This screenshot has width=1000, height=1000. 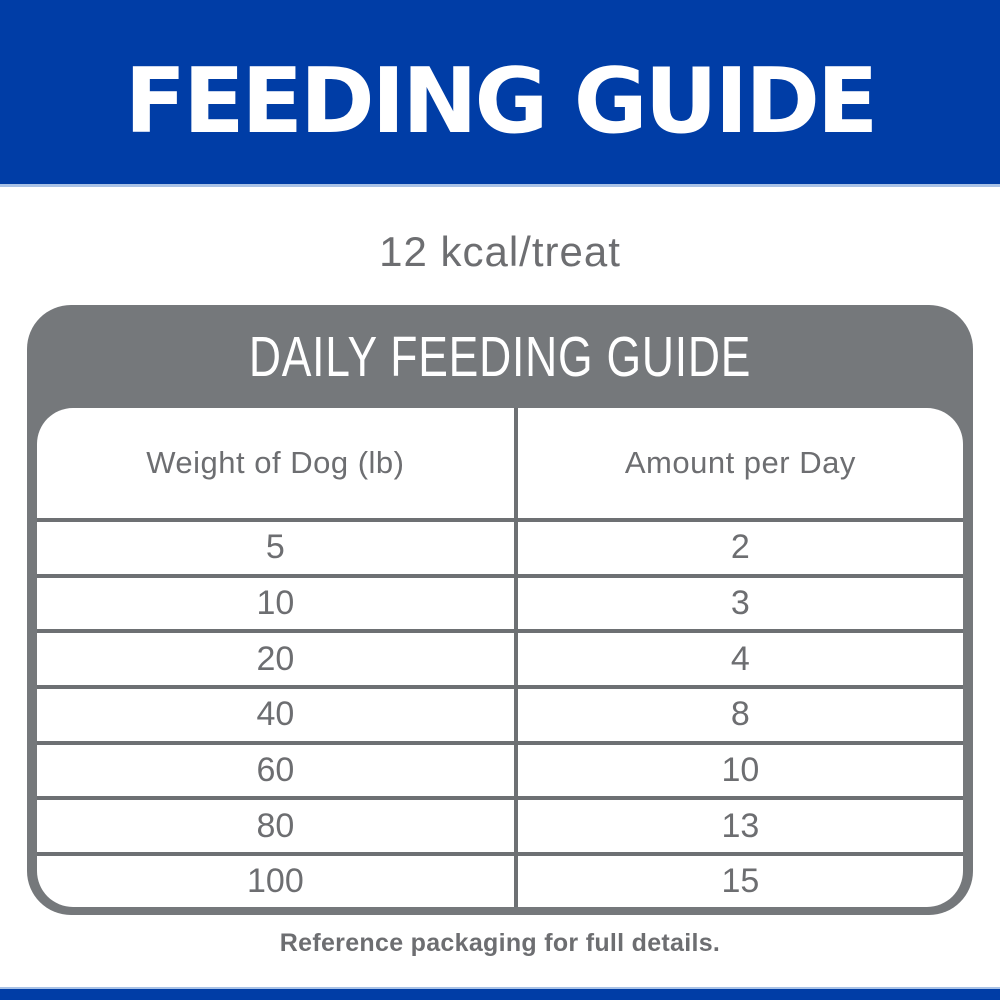 I want to click on kcal-per-treat-note: 12 kcal/treat, so click(x=500, y=251).